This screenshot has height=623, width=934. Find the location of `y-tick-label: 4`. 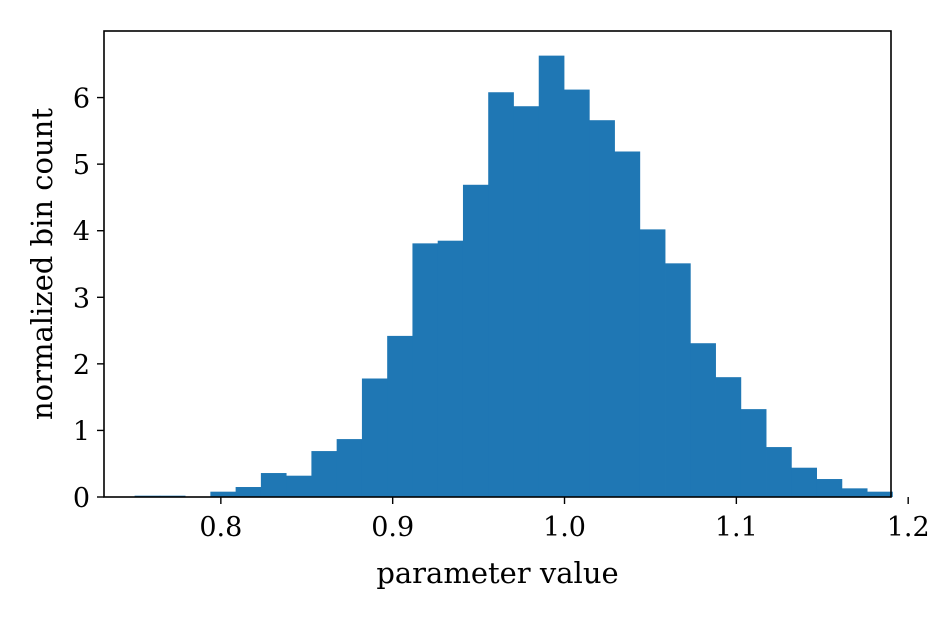

y-tick-label: 4 is located at coordinates (81, 232).